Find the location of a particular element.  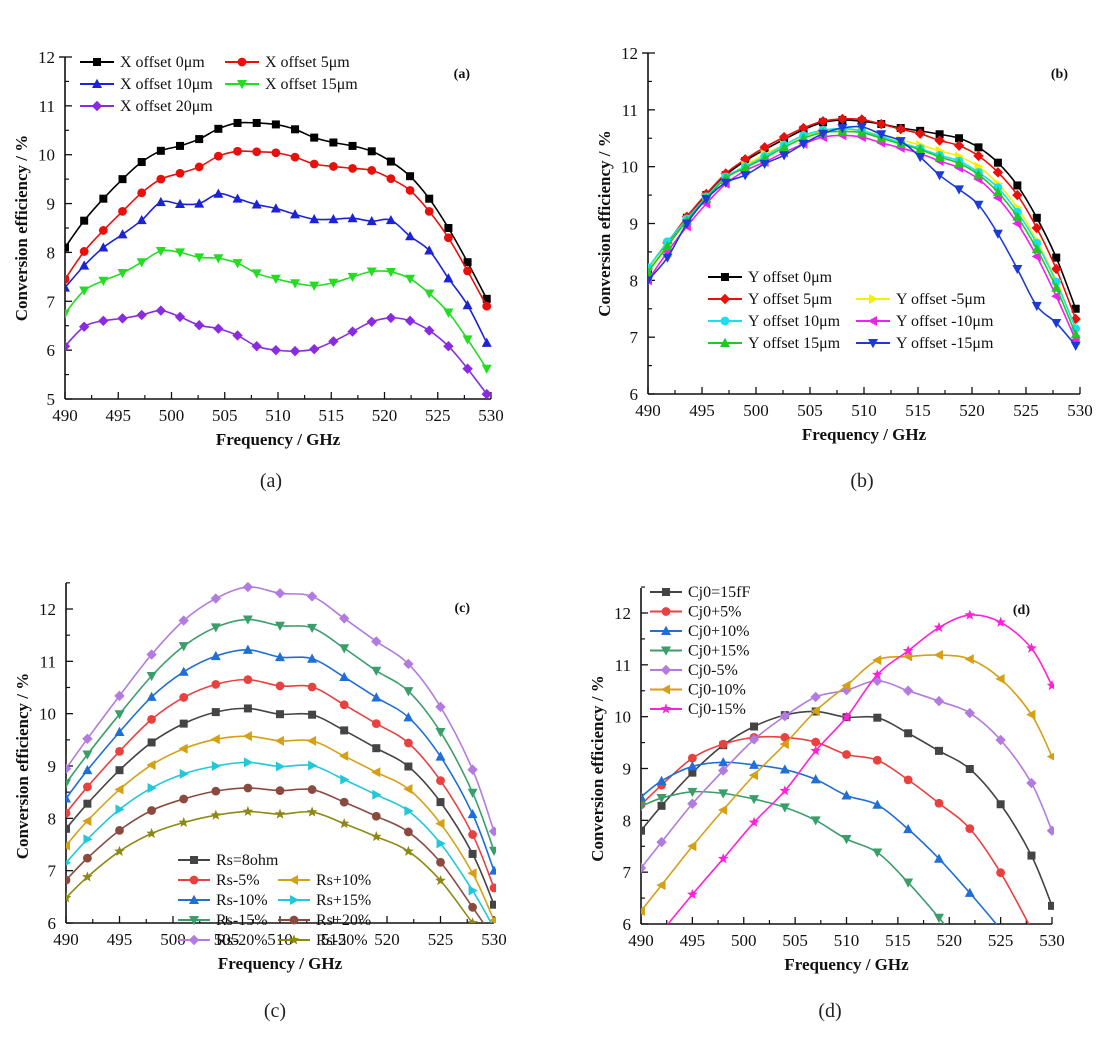

legend-label: X offset 5μm is located at coordinates (307, 62).